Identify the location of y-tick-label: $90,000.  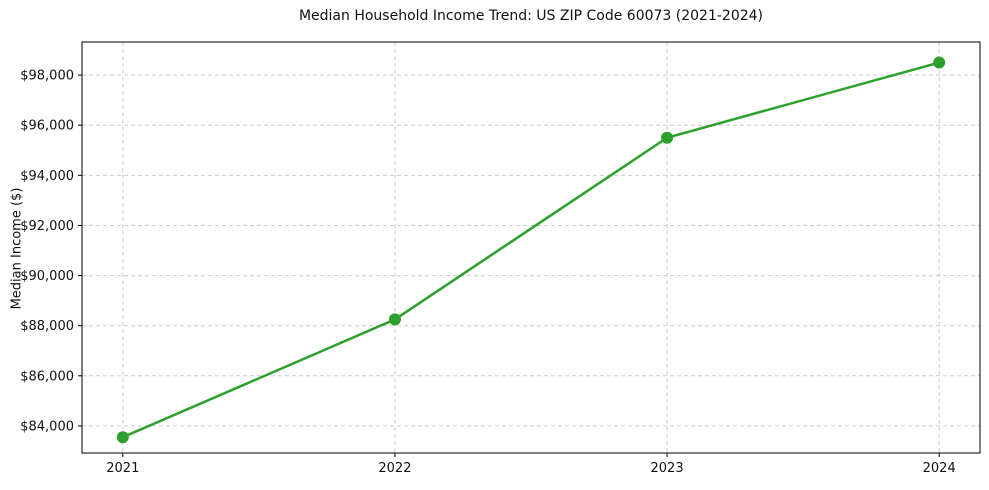
(47, 276).